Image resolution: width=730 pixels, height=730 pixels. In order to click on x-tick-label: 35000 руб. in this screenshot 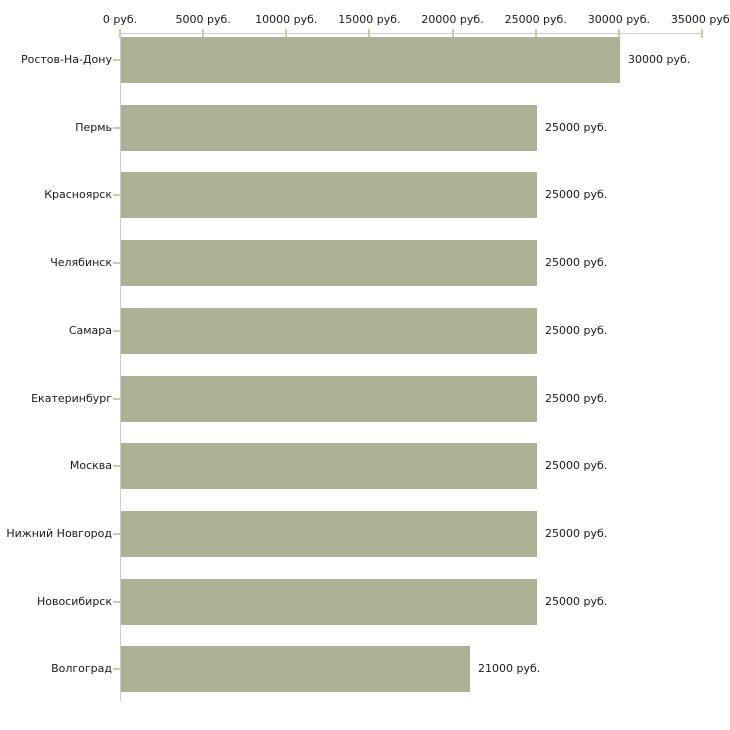, I will do `click(700, 19)`.